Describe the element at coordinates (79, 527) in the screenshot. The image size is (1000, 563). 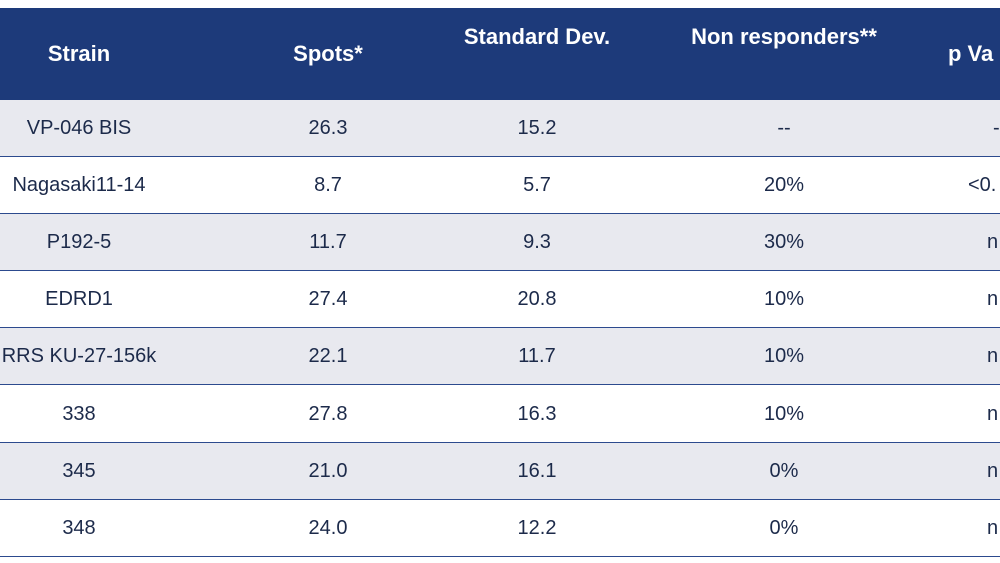
I see `table-cell: 348` at that location.